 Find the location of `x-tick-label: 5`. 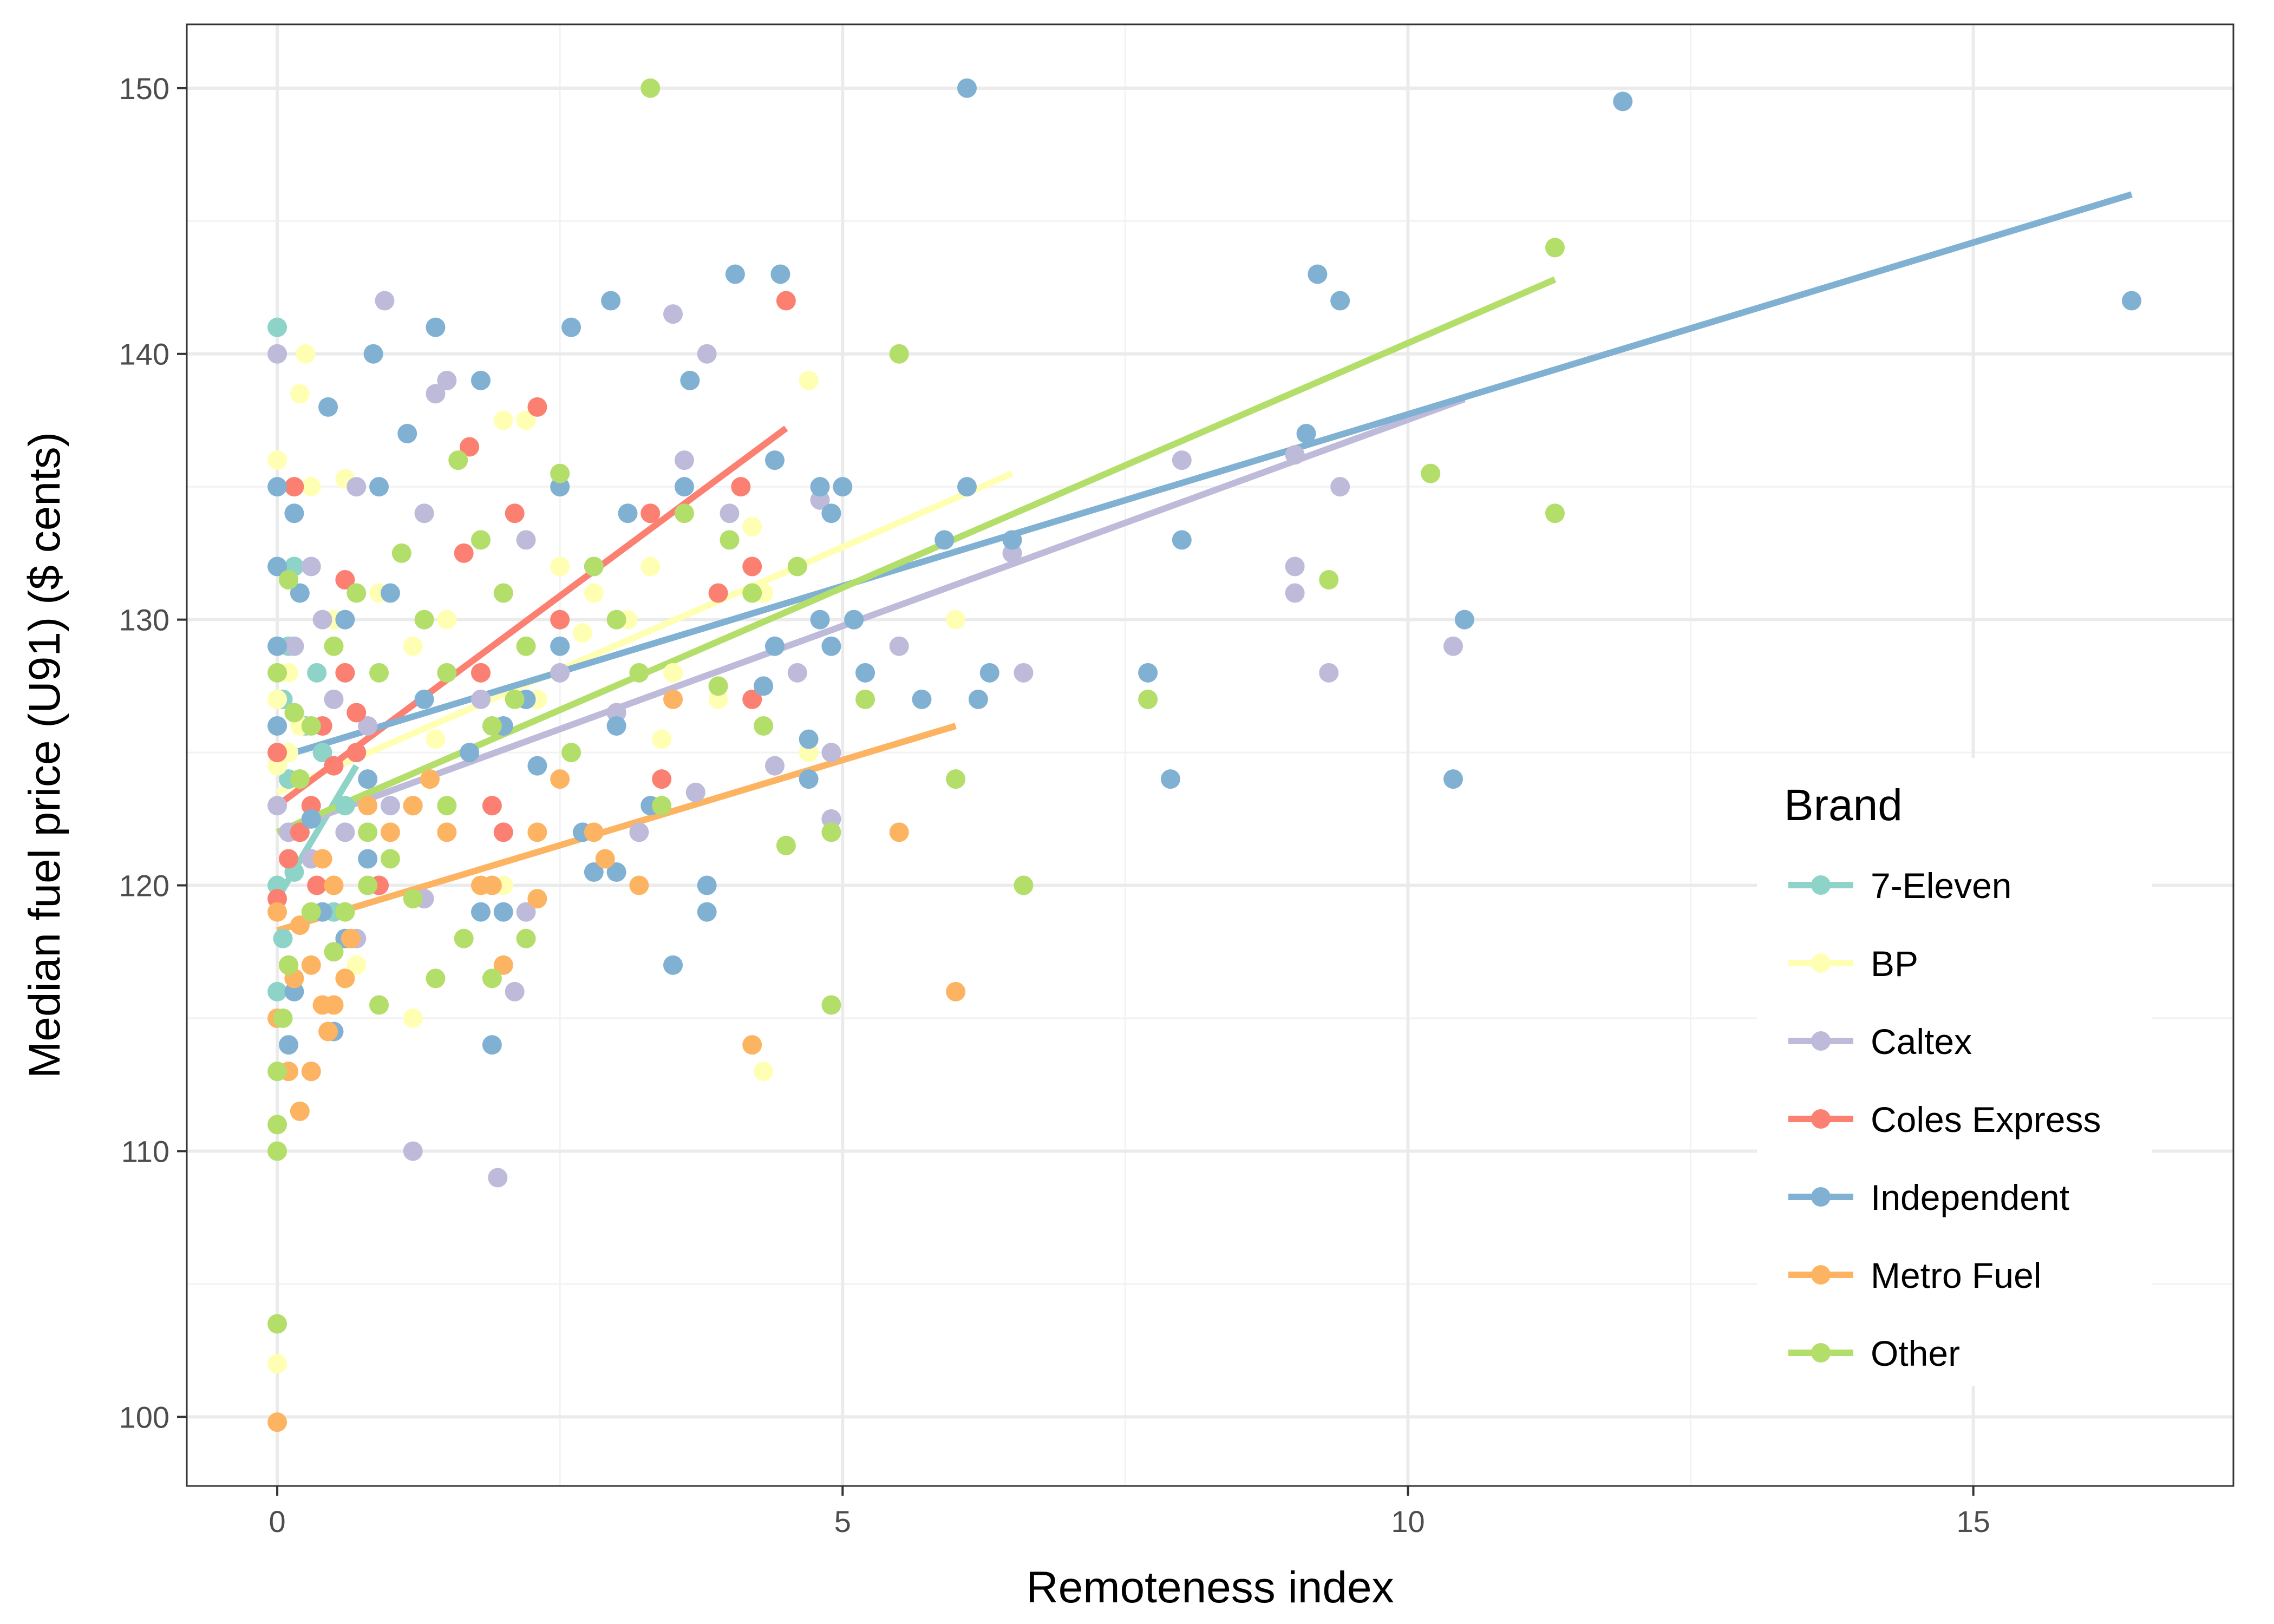

x-tick-label: 5 is located at coordinates (843, 1521).